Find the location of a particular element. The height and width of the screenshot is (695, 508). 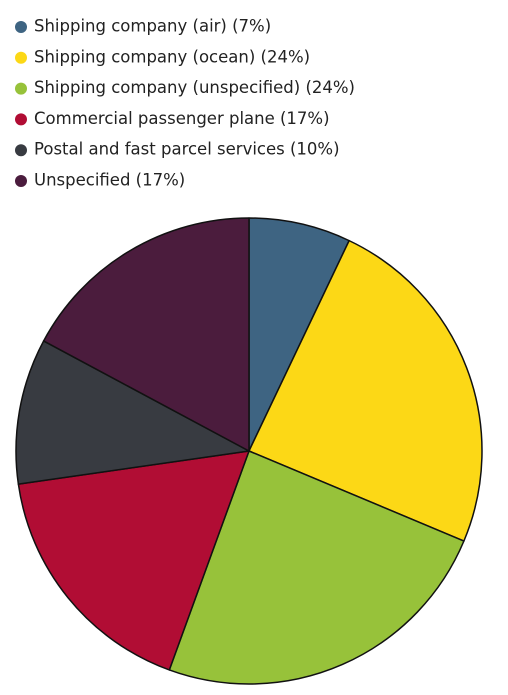

legend-label: Shipping company (air) (7%) is located at coordinates (152, 26).